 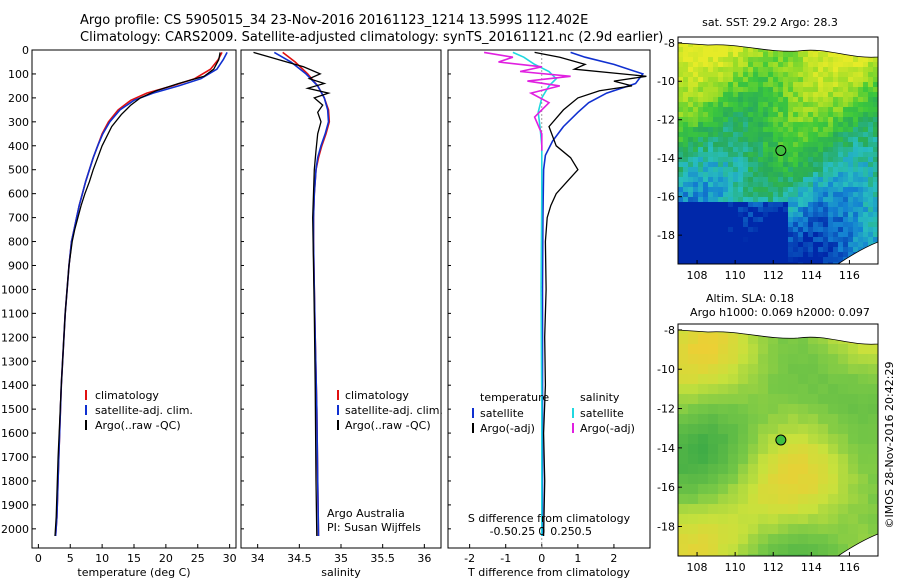 I want to click on legend-title-temperature-difference: temperature, so click(x=514, y=397).